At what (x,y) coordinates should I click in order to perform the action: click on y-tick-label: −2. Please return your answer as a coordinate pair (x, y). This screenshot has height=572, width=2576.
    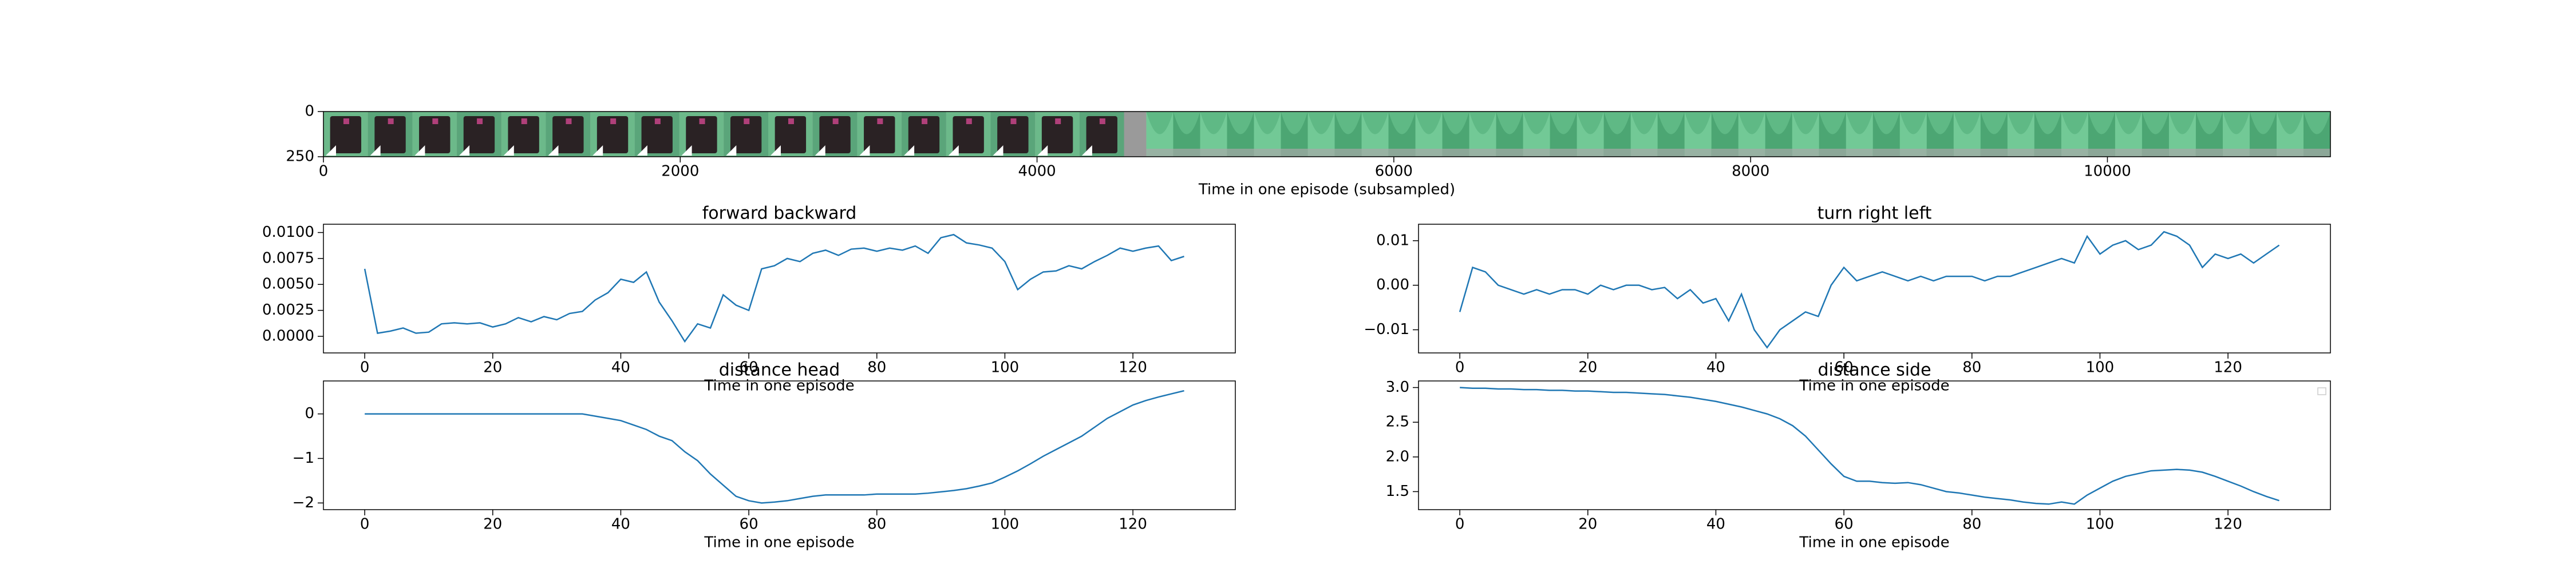
    Looking at the image, I should click on (303, 502).